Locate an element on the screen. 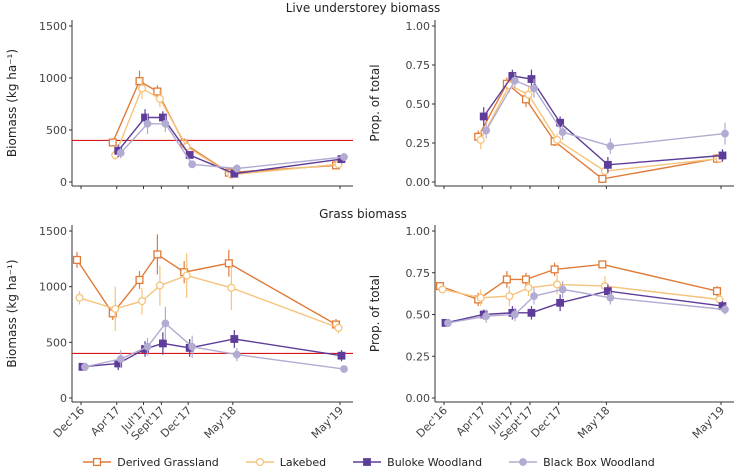  series-derived-grassland is located at coordinates (206, 282).